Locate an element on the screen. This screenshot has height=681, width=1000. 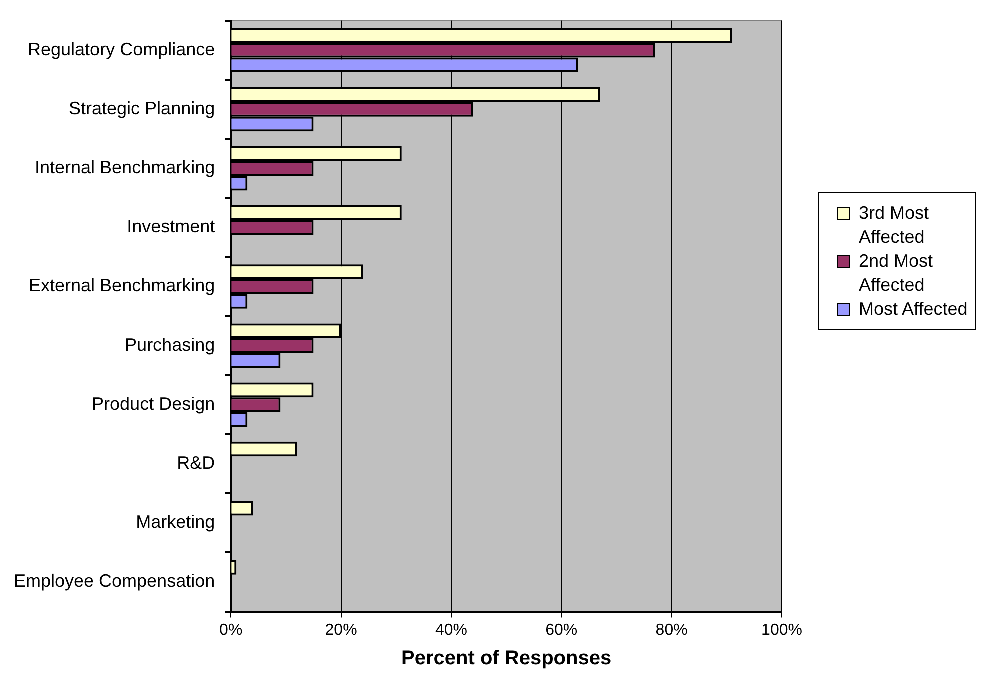
x-tick-label: 0% is located at coordinates (231, 630).